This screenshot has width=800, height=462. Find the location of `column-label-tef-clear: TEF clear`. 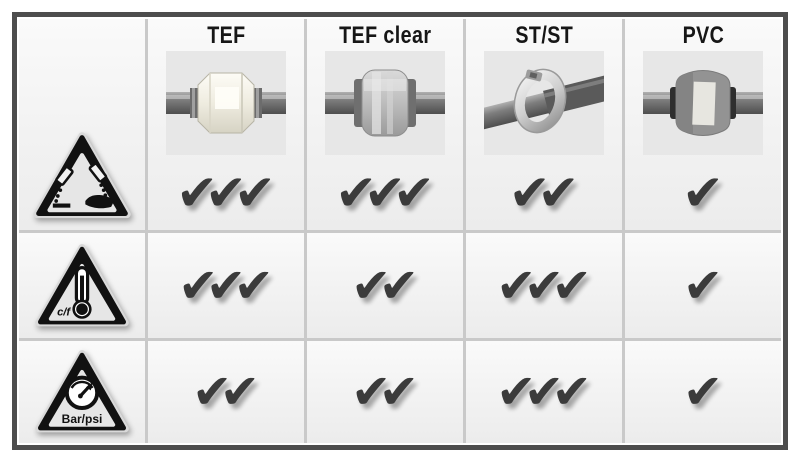

column-label-tef-clear: TEF clear is located at coordinates (385, 35).